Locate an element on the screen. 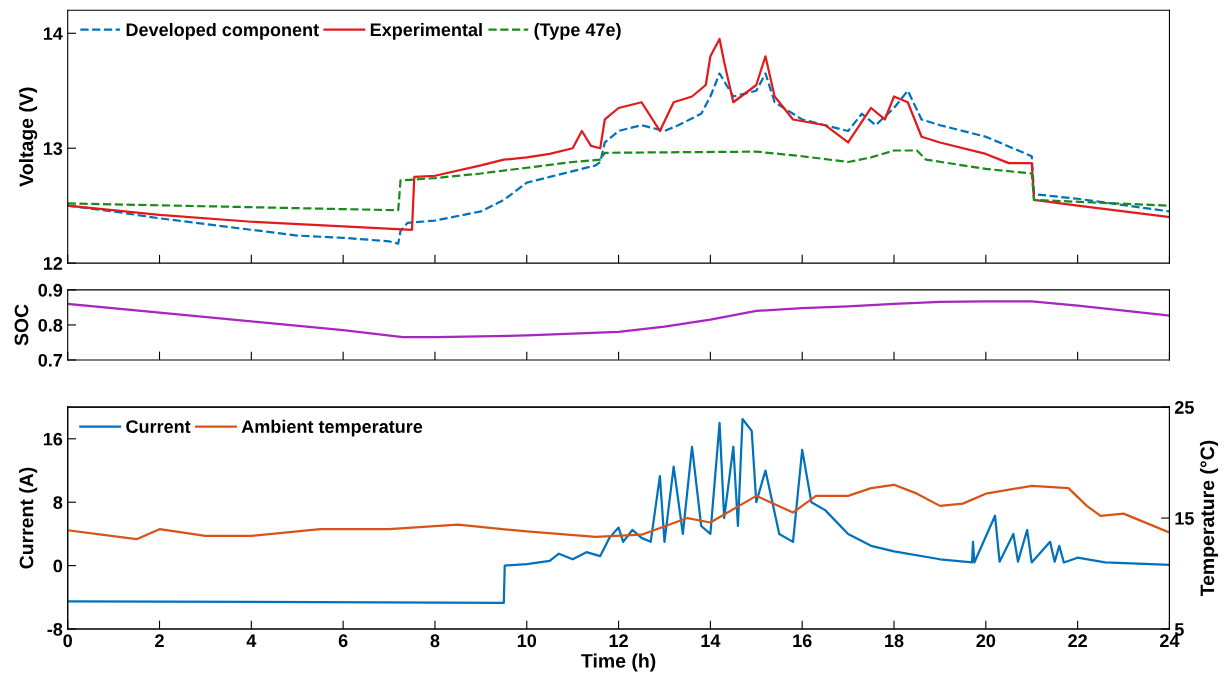 The width and height of the screenshot is (1231, 687). y-tick-label: 13 is located at coordinates (53, 148).